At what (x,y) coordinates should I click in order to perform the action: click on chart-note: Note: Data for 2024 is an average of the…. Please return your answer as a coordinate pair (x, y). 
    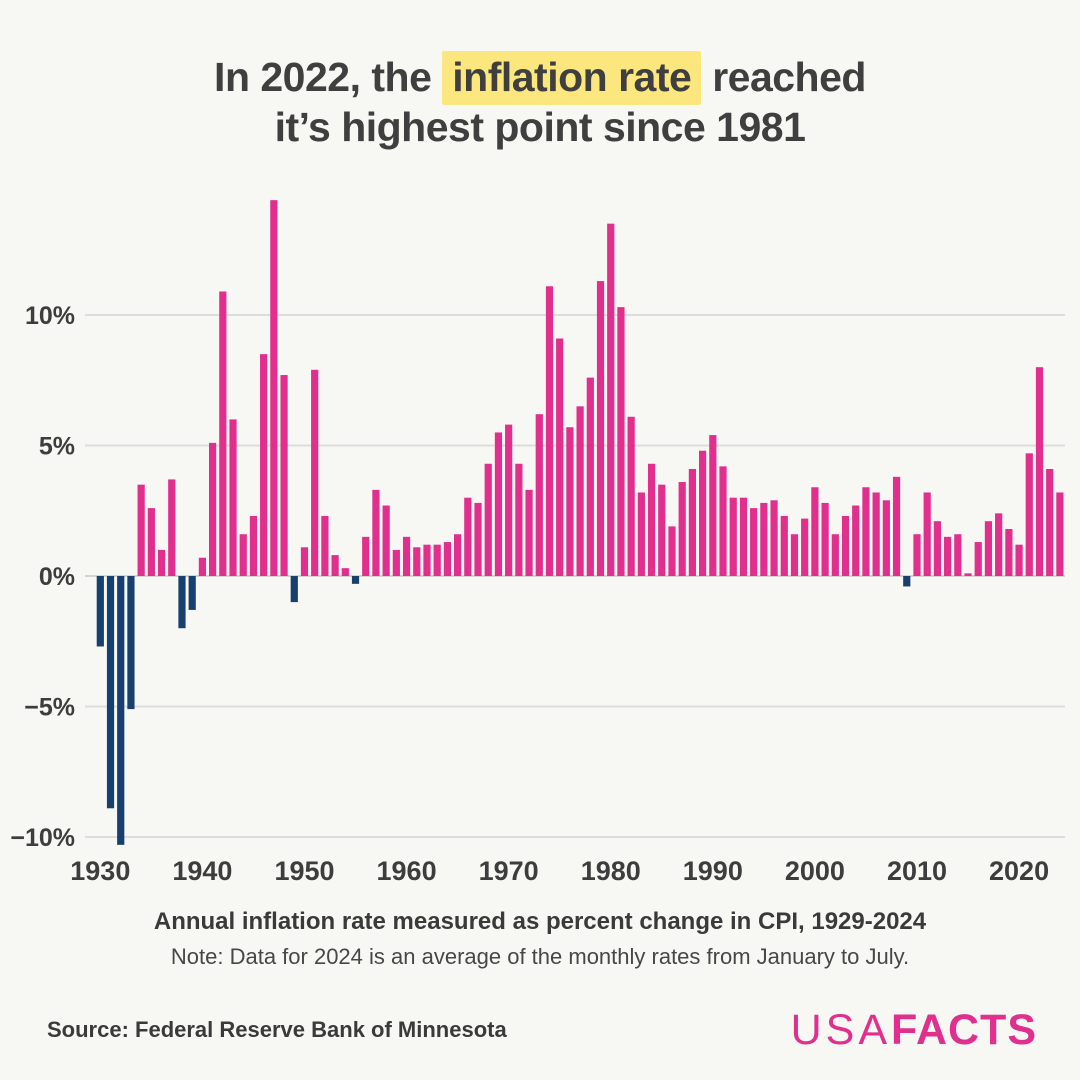
    Looking at the image, I should click on (540, 956).